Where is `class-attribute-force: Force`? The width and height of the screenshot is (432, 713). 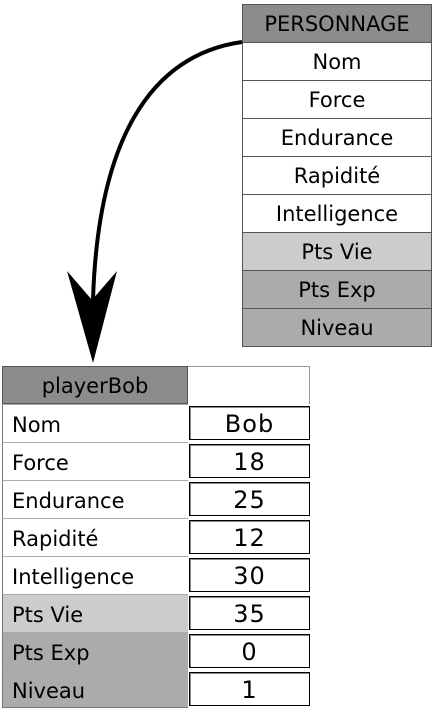
class-attribute-force: Force is located at coordinates (337, 99).